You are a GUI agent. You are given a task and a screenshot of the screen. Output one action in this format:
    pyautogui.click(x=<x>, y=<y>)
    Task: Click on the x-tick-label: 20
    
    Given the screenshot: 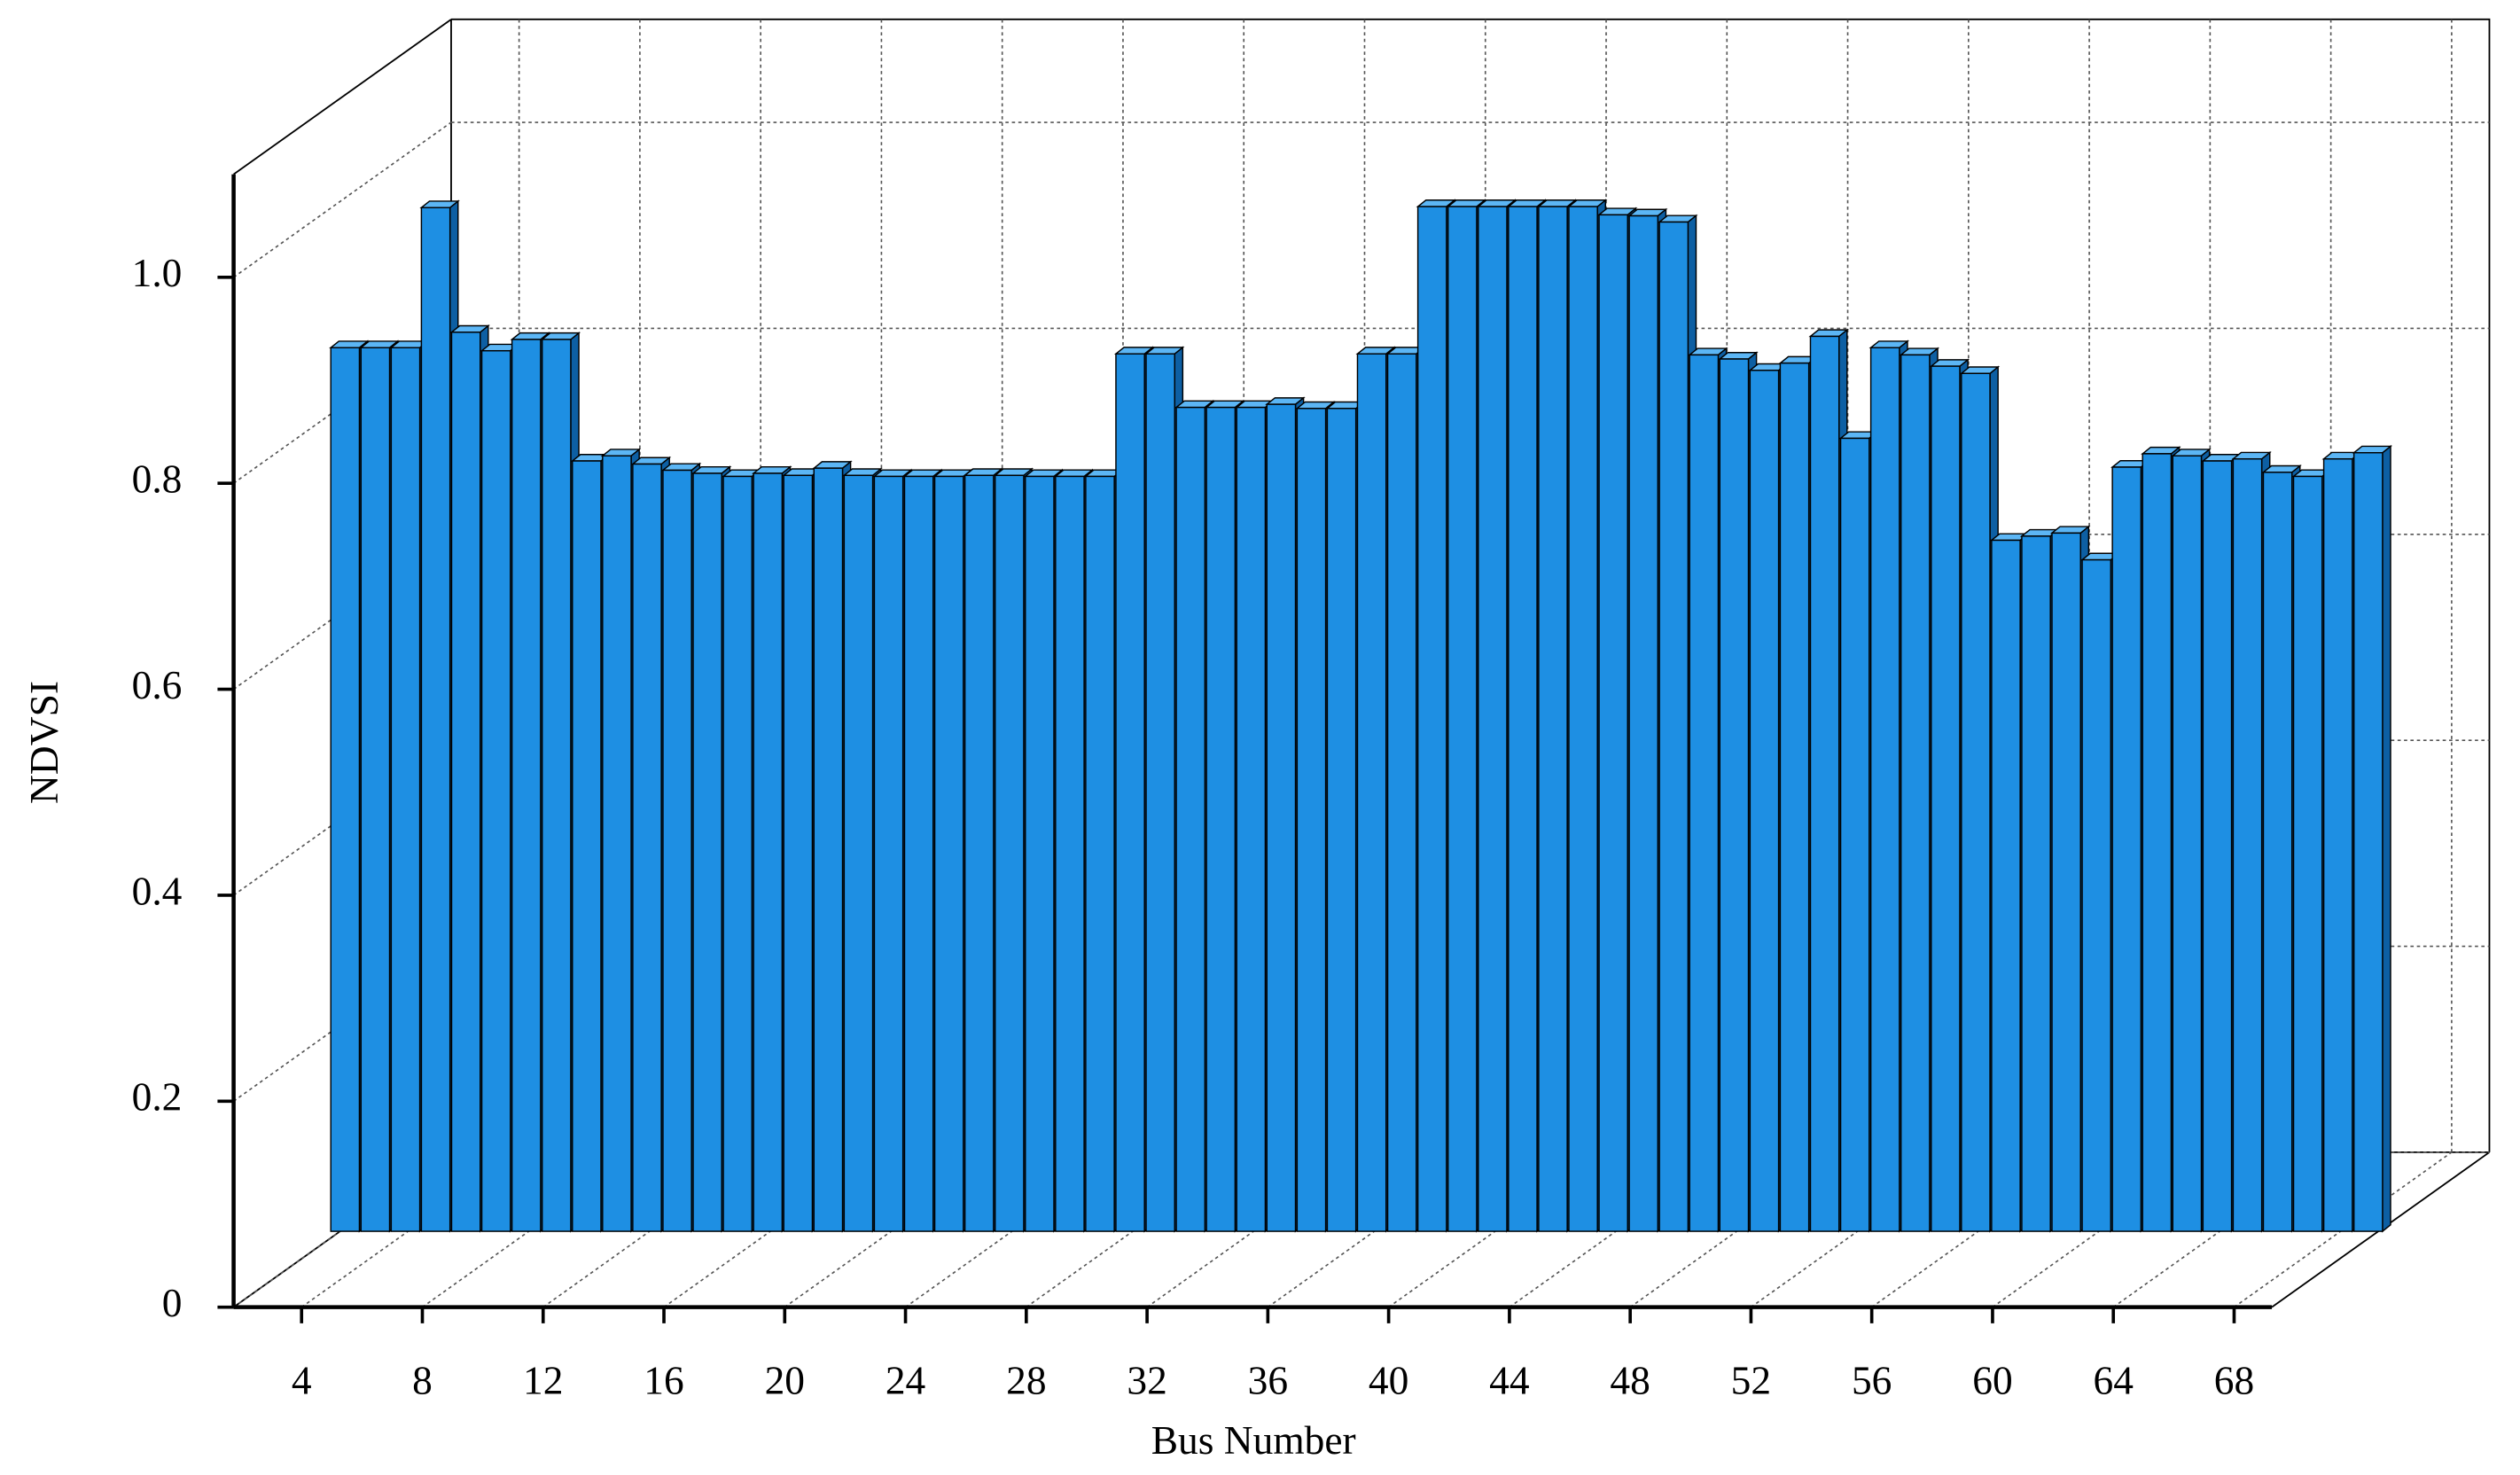 What is the action you would take?
    pyautogui.click(x=785, y=1379)
    